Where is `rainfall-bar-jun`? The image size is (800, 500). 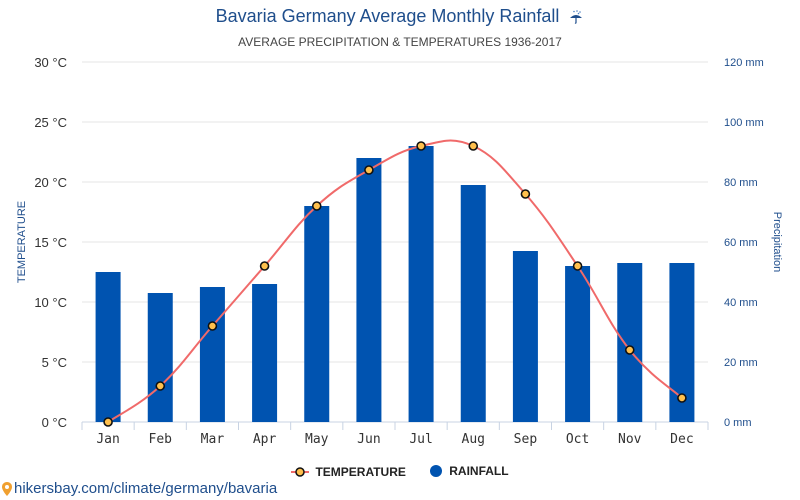 rainfall-bar-jun is located at coordinates (369, 290).